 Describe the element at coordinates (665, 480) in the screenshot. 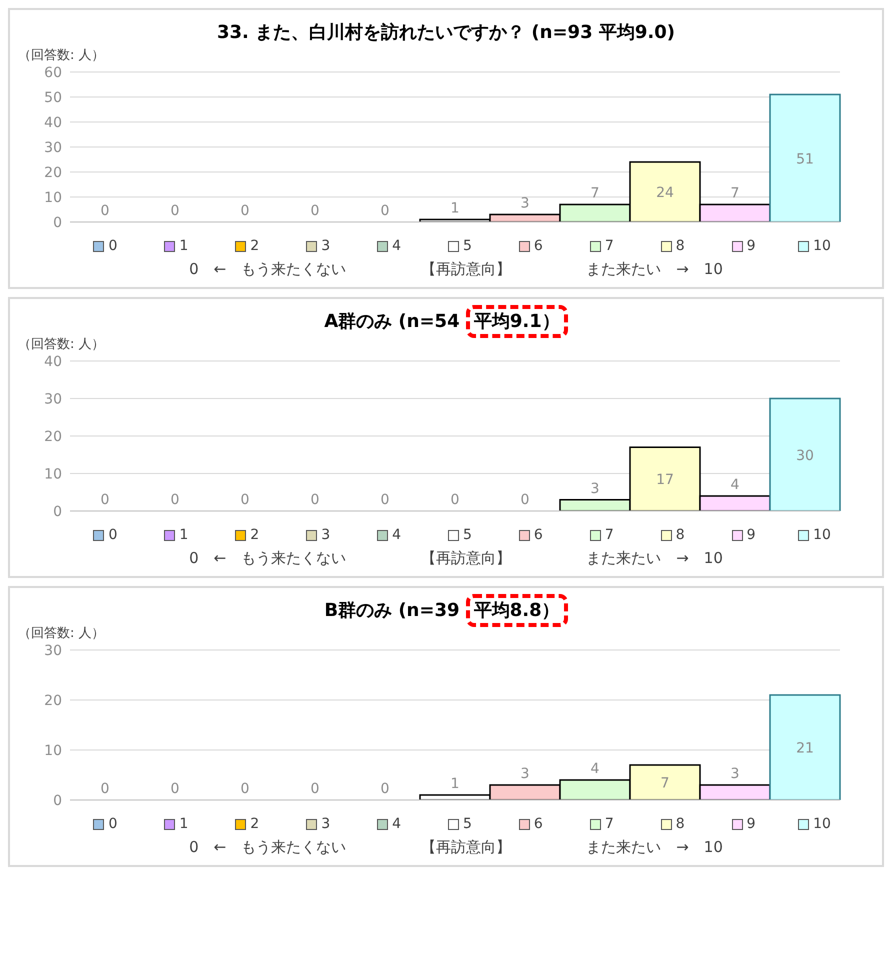

I see `data-label: 17` at that location.